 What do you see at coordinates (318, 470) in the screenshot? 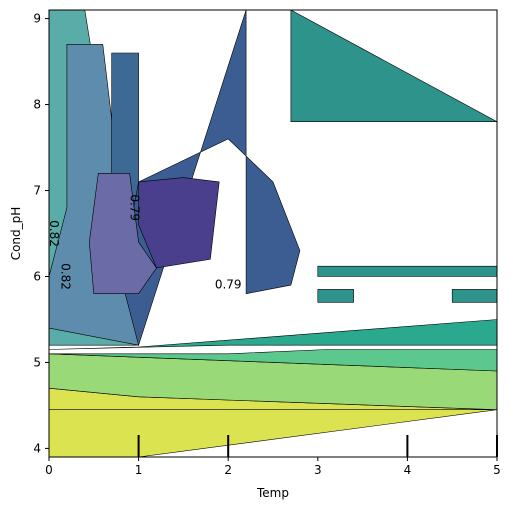
I see `x-tick-label-3: 3` at bounding box center [318, 470].